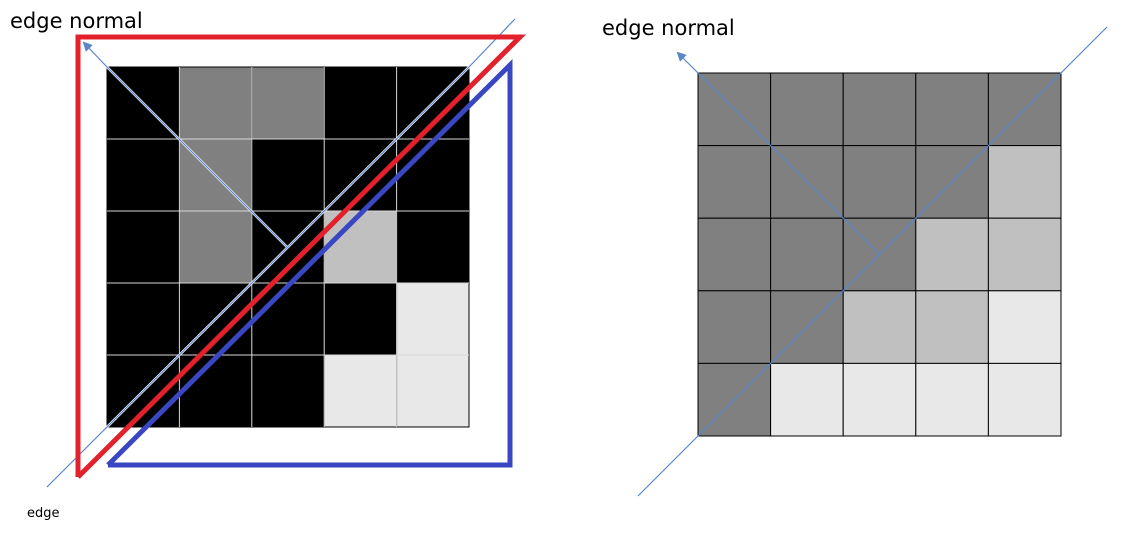 The height and width of the screenshot is (537, 1125). Describe the element at coordinates (43, 513) in the screenshot. I see `left-edge-label: edge` at that location.